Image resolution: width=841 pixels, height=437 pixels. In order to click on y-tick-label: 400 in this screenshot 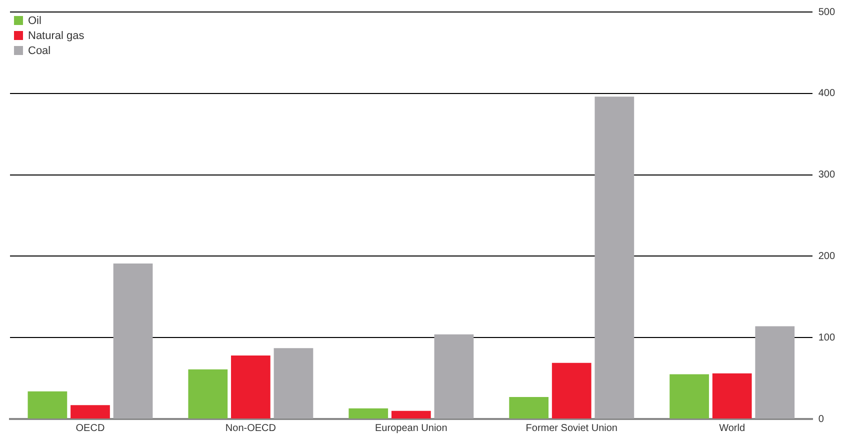, I will do `click(827, 94)`.